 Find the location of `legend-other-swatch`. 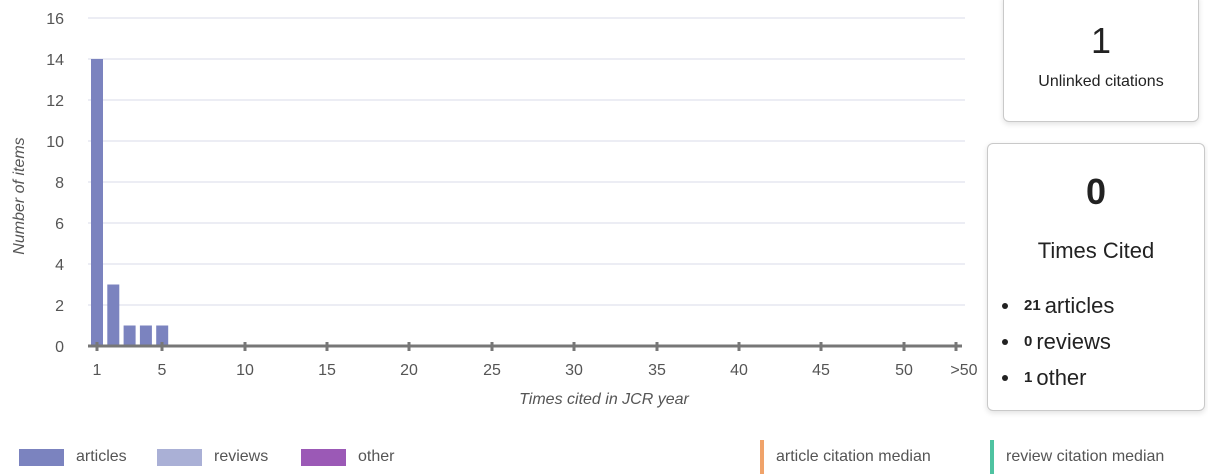

legend-other-swatch is located at coordinates (323, 457).